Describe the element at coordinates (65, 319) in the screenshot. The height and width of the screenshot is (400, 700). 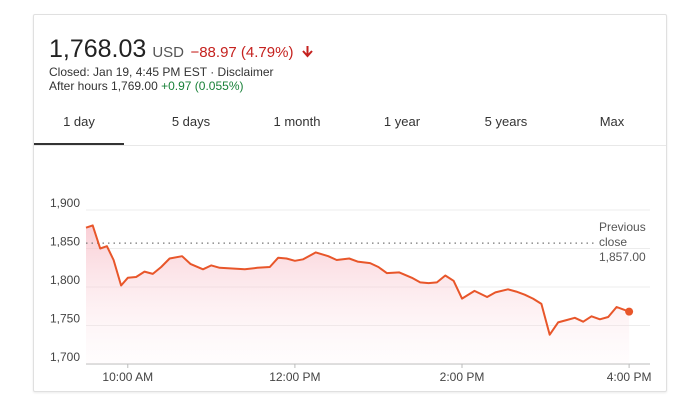
I see `y-tick-label: 1,750` at that location.